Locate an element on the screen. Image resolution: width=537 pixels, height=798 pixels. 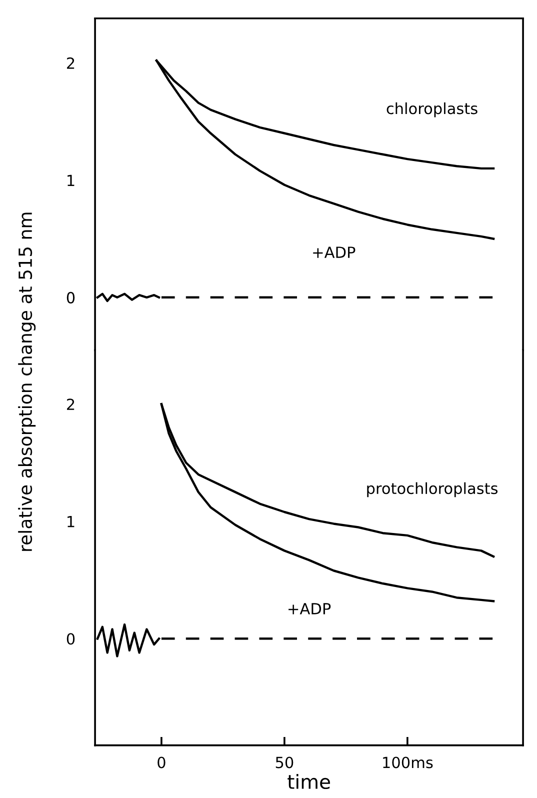
annotation: chloroplasts is located at coordinates (432, 110).